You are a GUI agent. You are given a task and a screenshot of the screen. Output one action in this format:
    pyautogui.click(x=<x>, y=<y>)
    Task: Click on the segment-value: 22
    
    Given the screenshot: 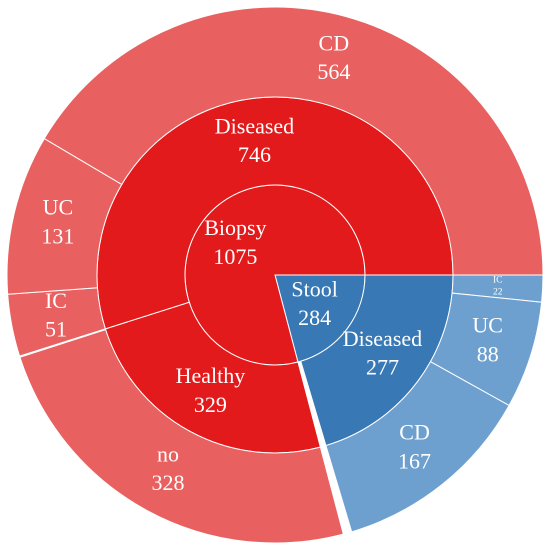 What is the action you would take?
    pyautogui.click(x=498, y=293)
    